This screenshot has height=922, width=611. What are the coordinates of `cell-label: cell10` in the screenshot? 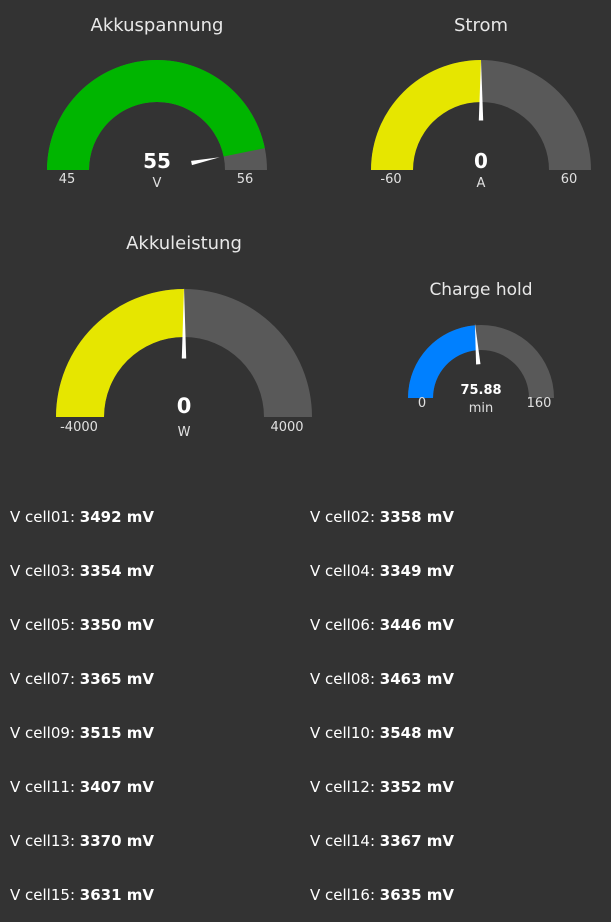 It's located at (347, 733).